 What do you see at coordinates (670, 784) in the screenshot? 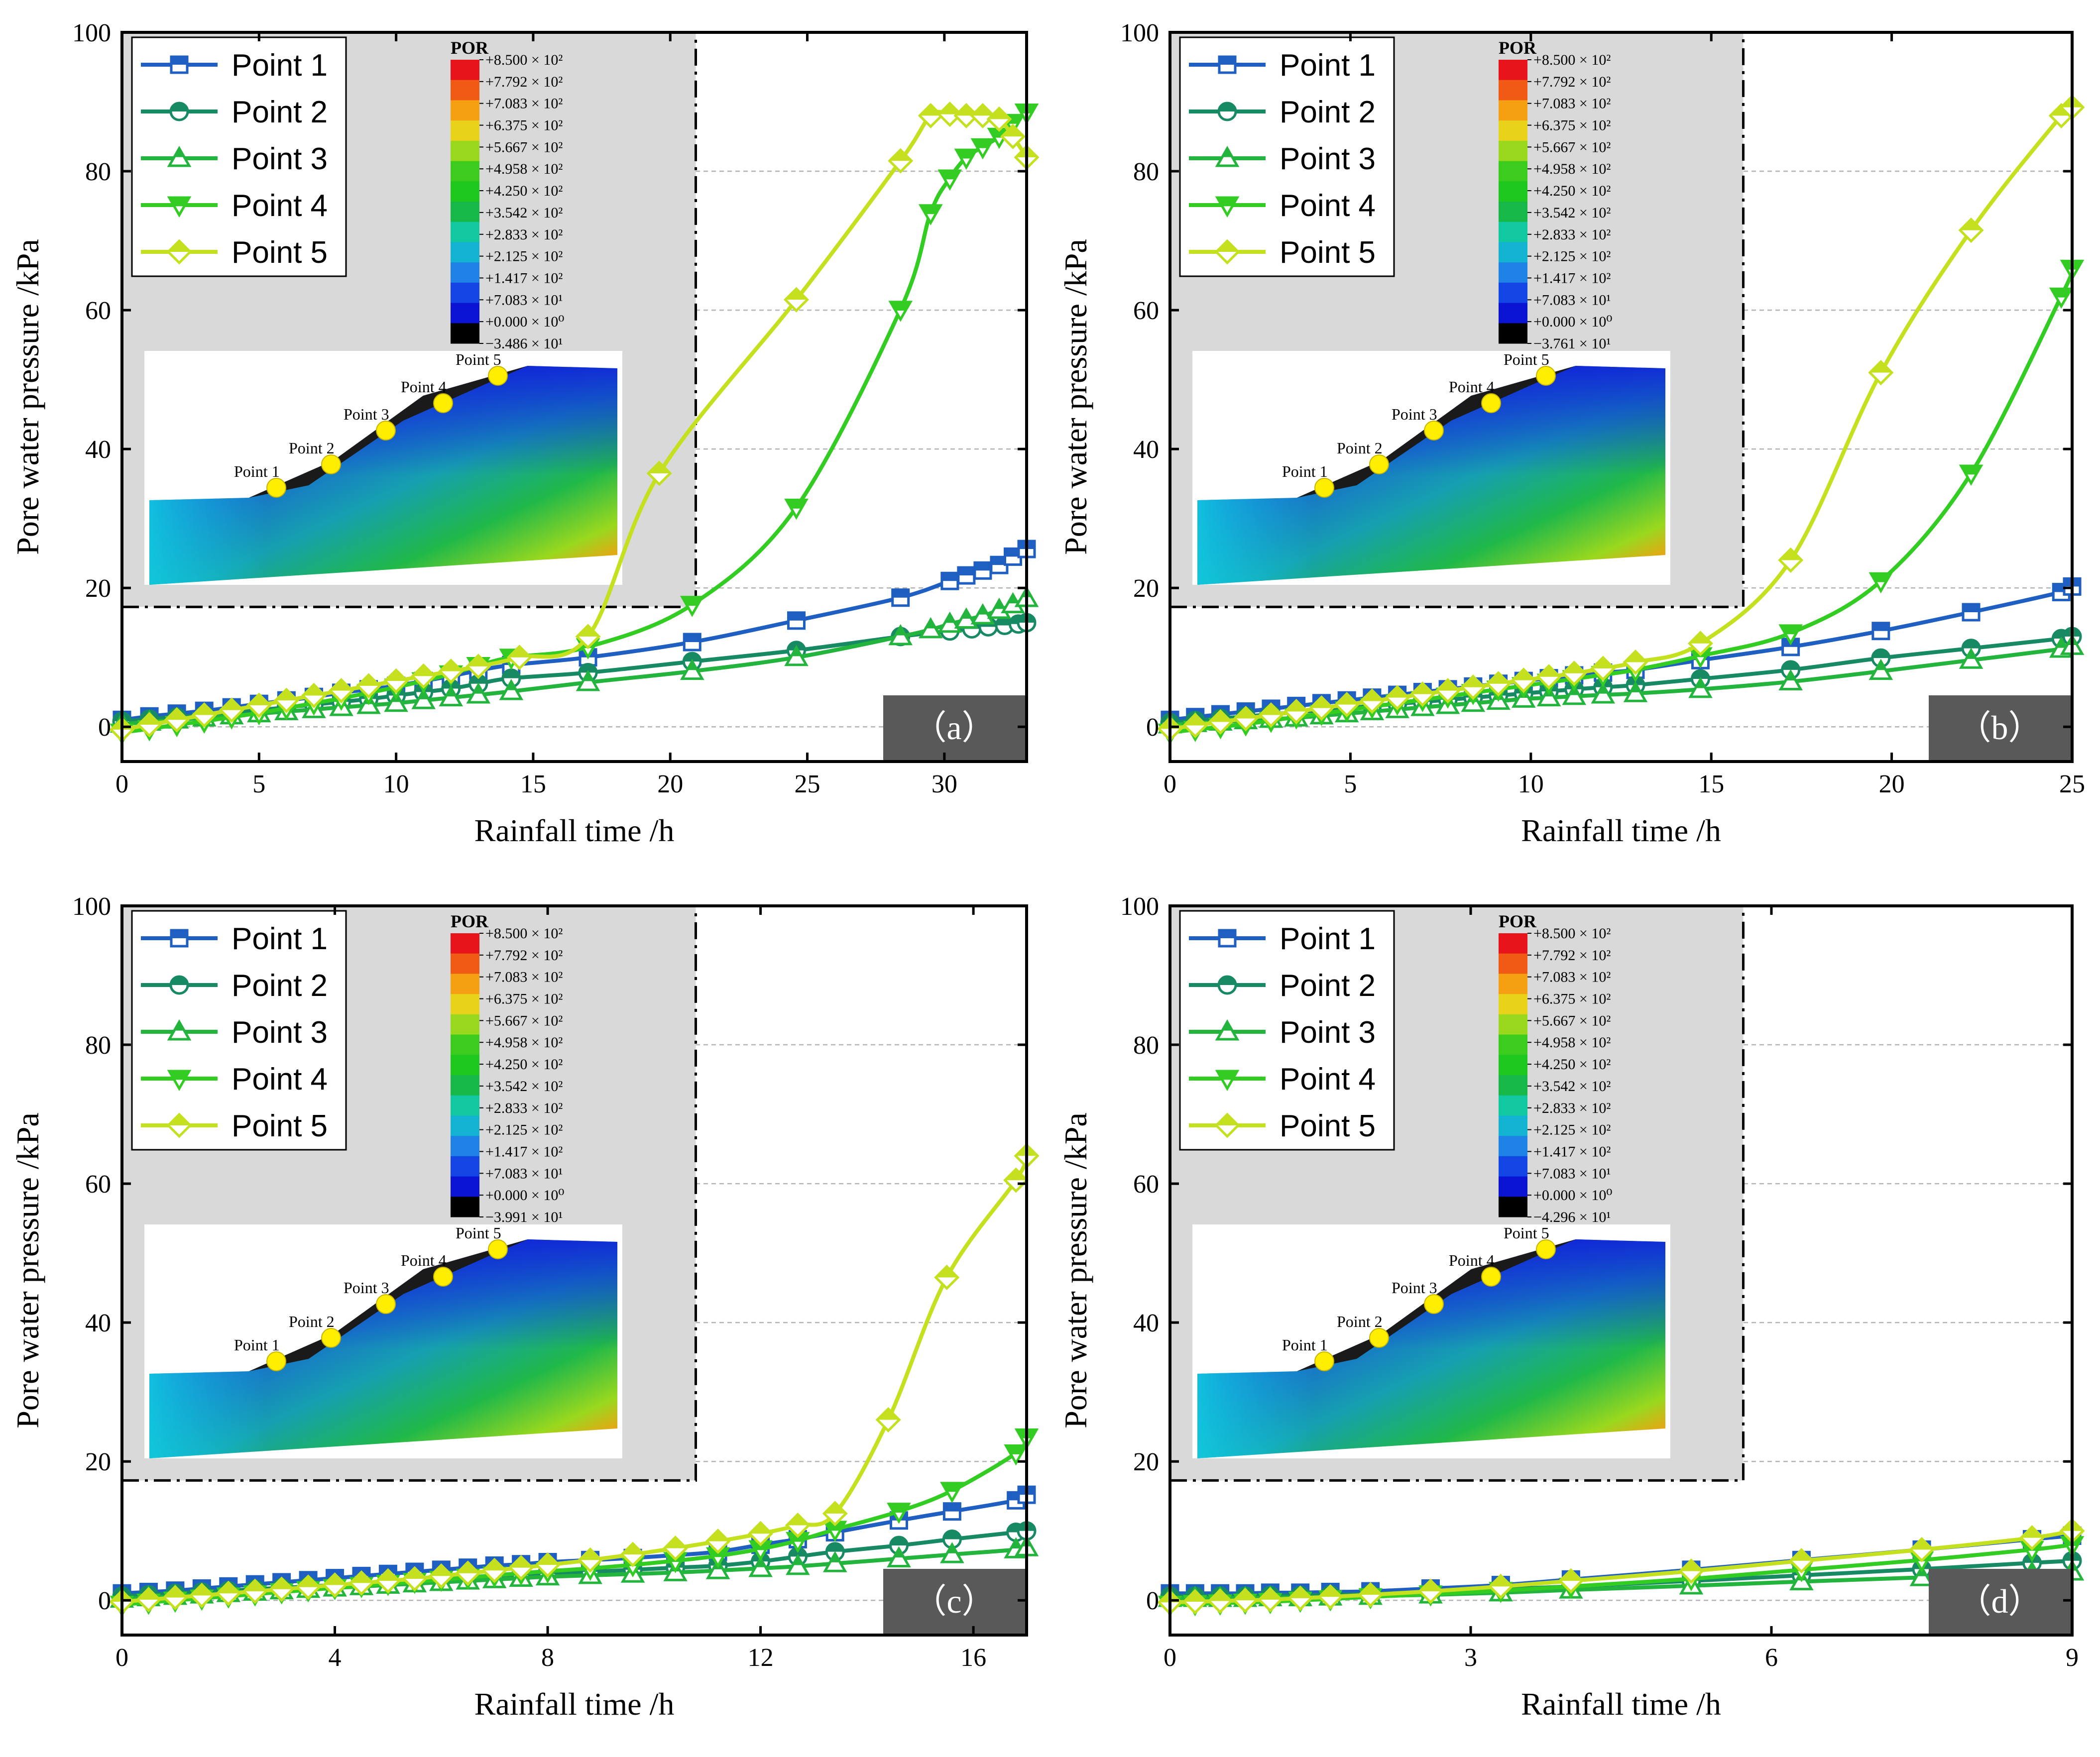
I see `x-tick-label: 20` at bounding box center [670, 784].